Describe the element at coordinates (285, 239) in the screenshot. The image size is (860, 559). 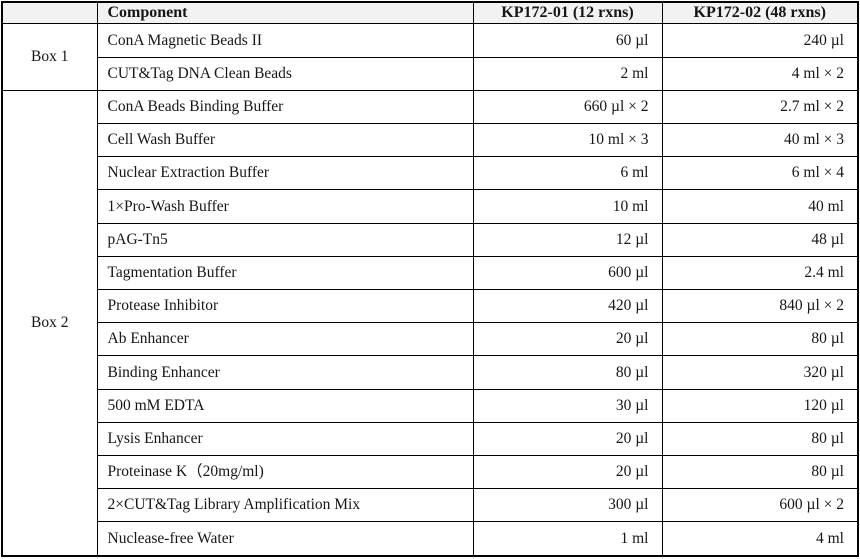
I see `component-name: pAG-Tn5` at that location.